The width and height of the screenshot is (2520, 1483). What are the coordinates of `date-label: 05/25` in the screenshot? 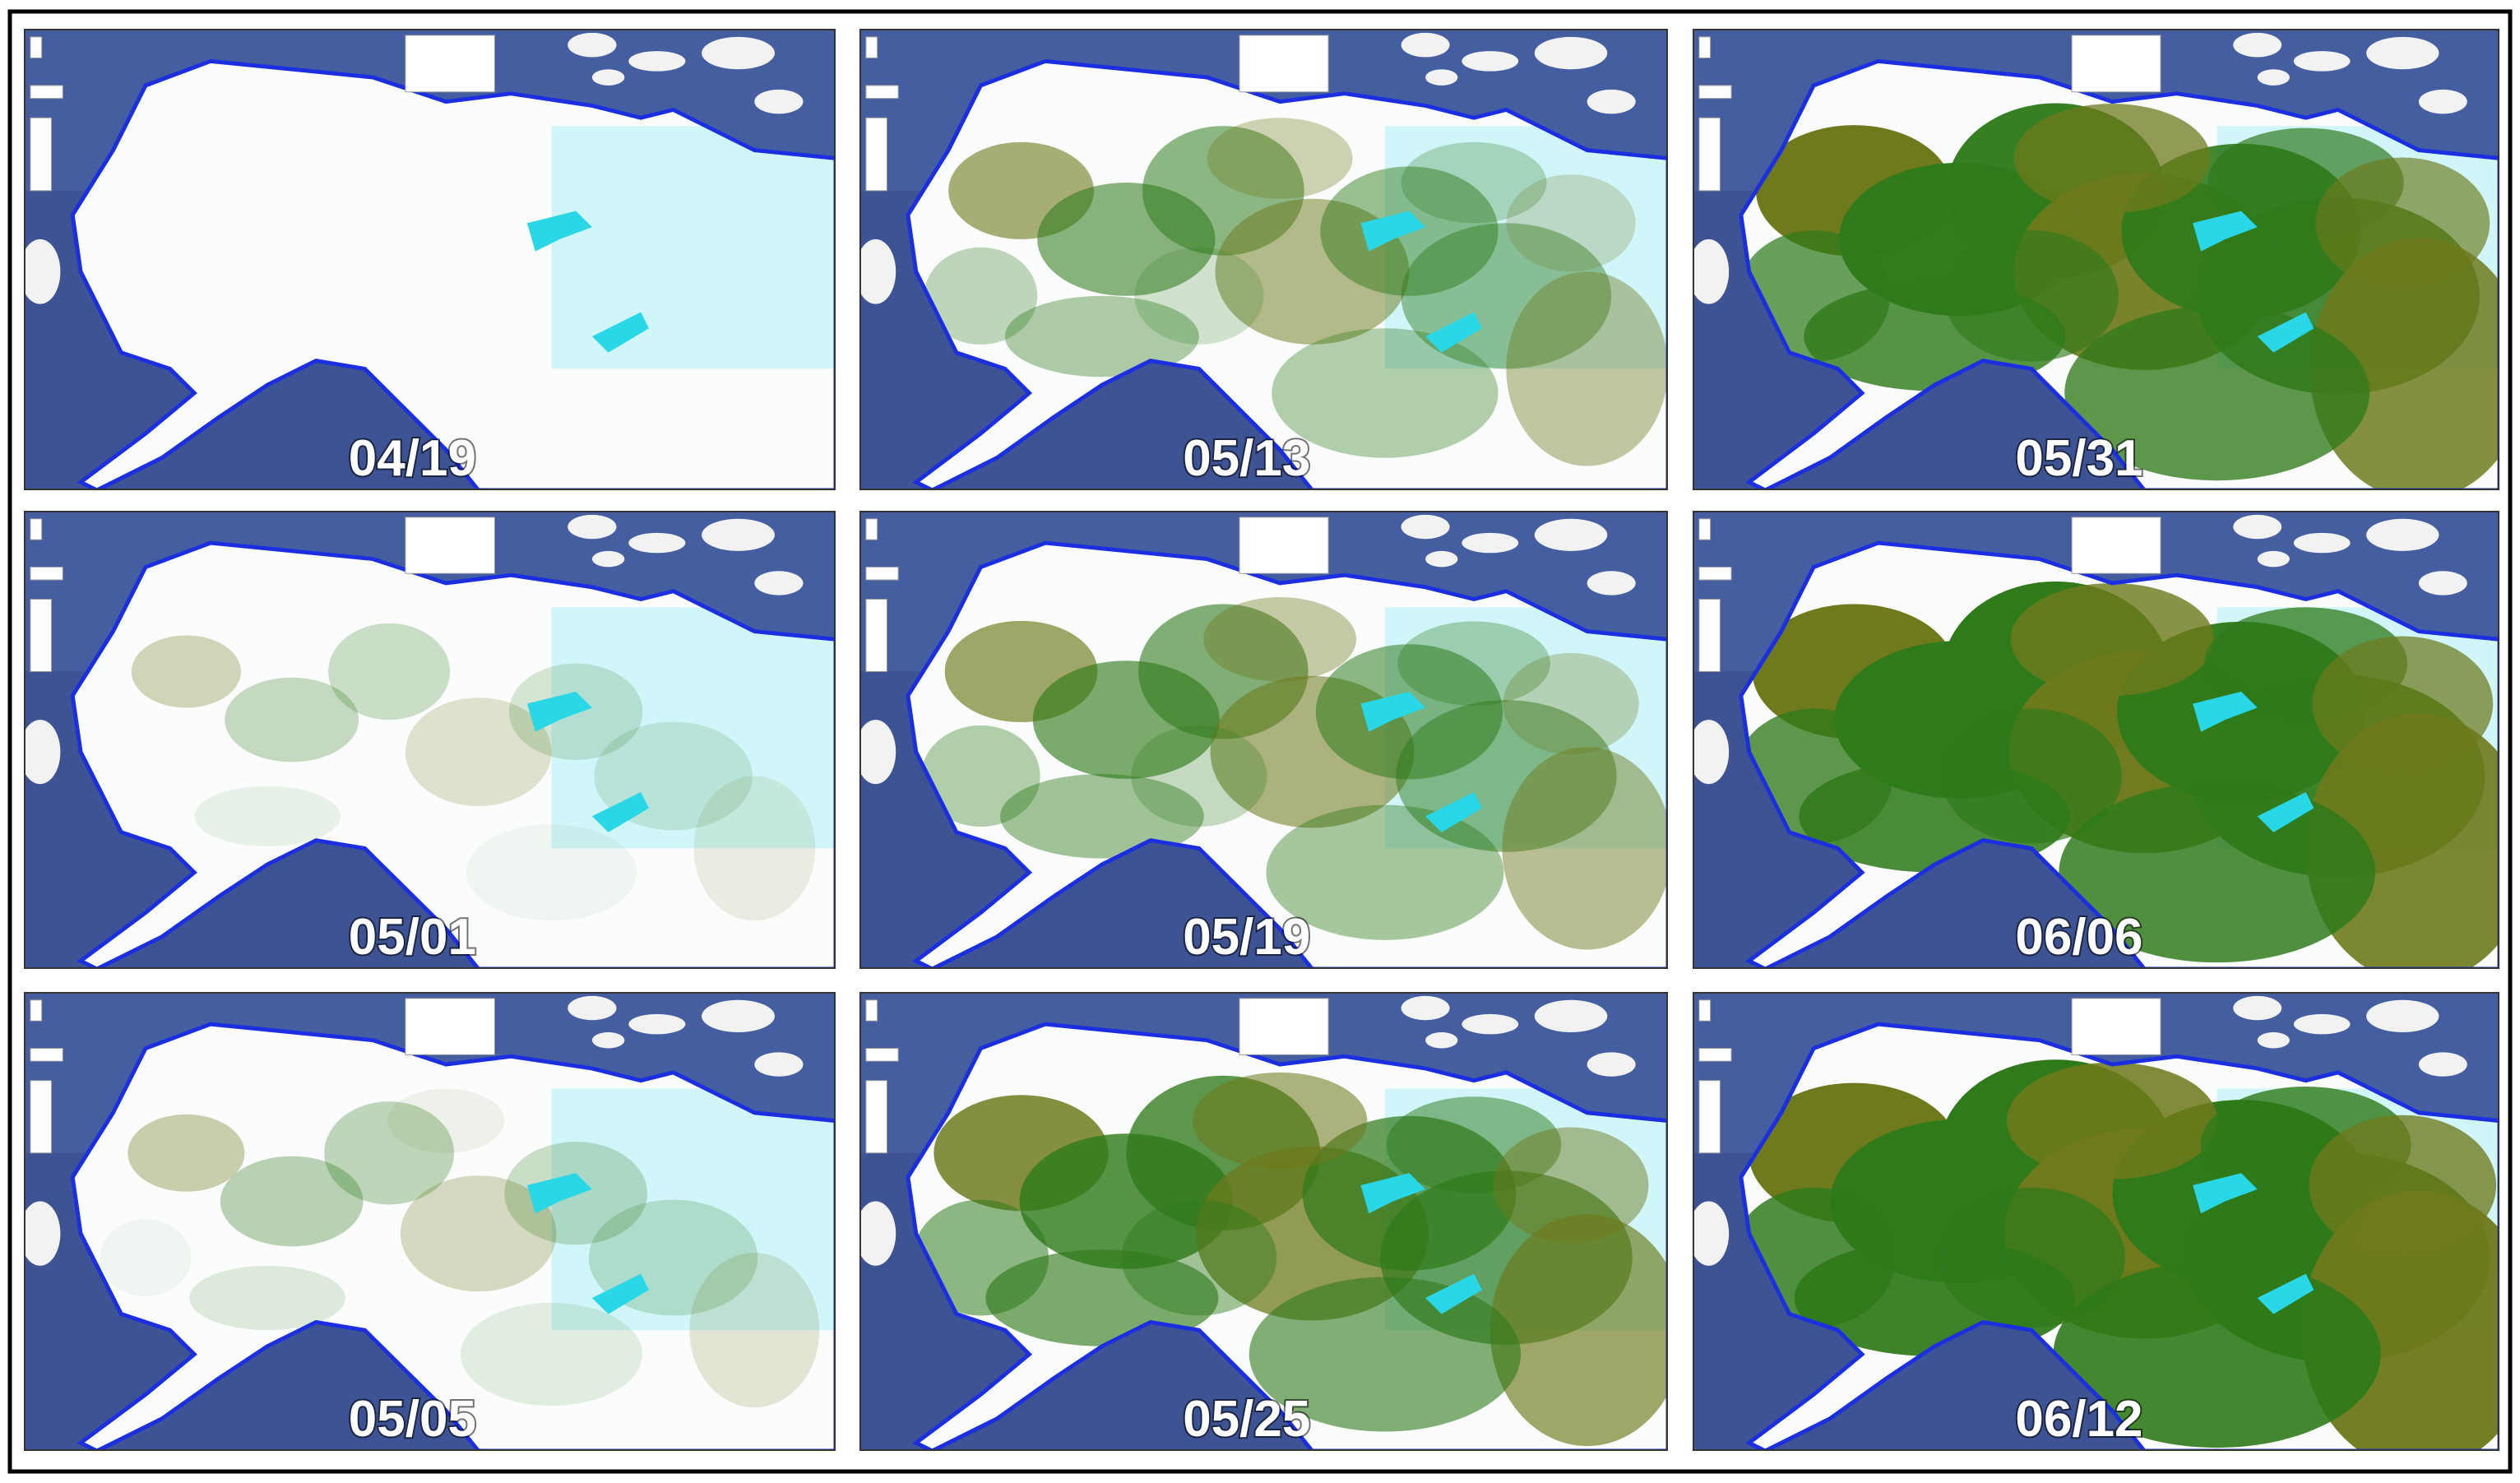 It's located at (1246, 1419).